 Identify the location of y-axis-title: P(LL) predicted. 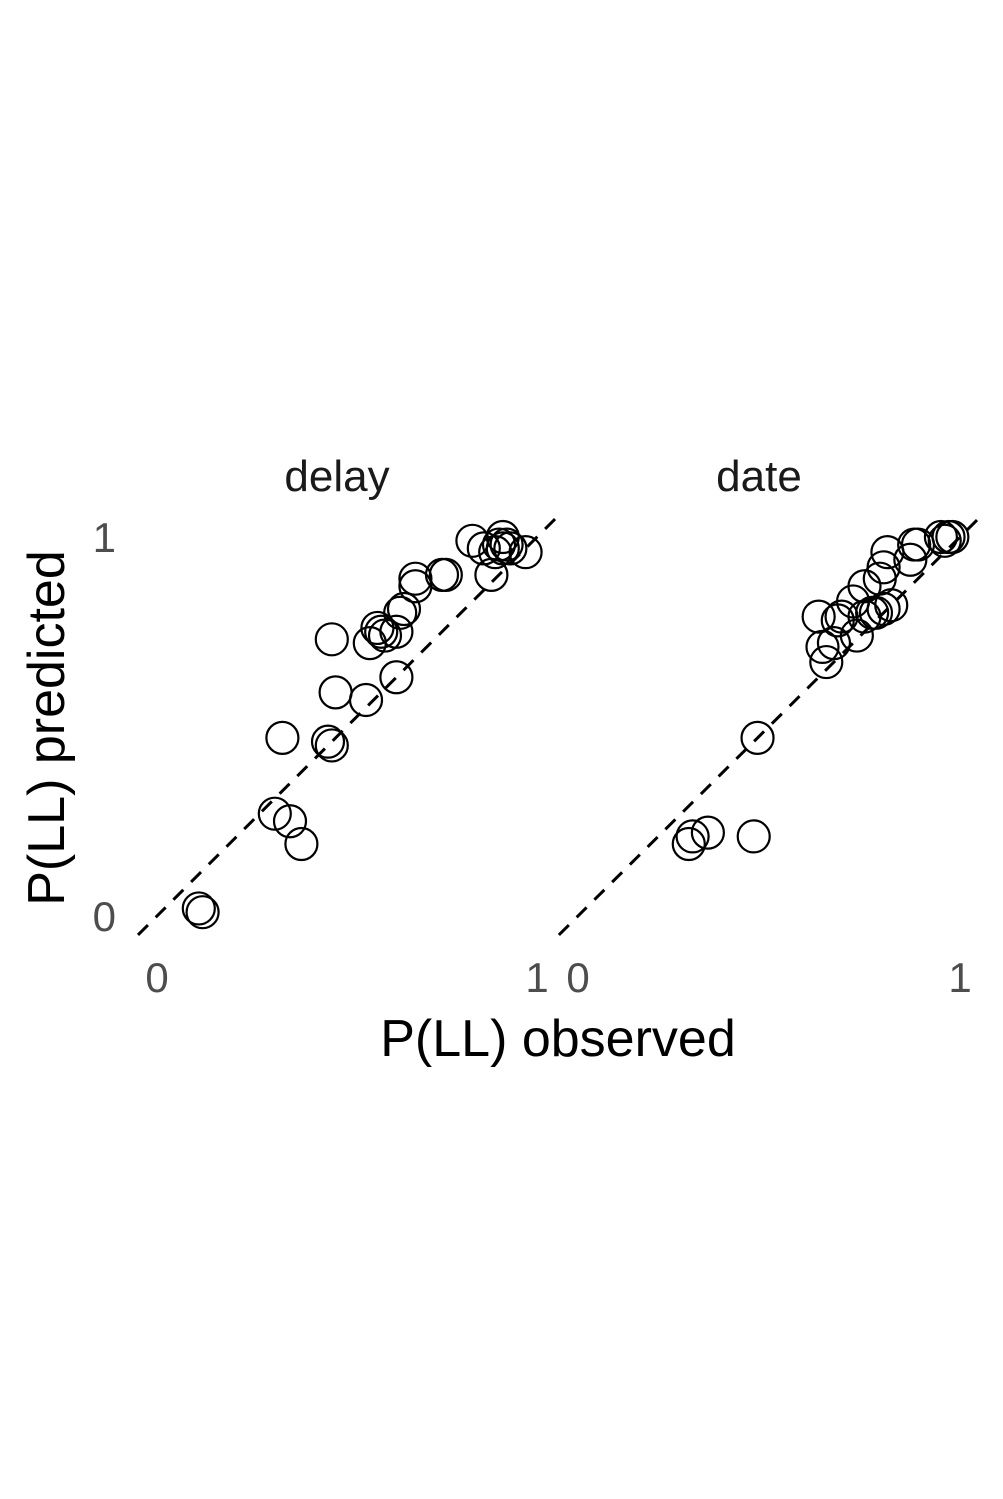
(47, 728).